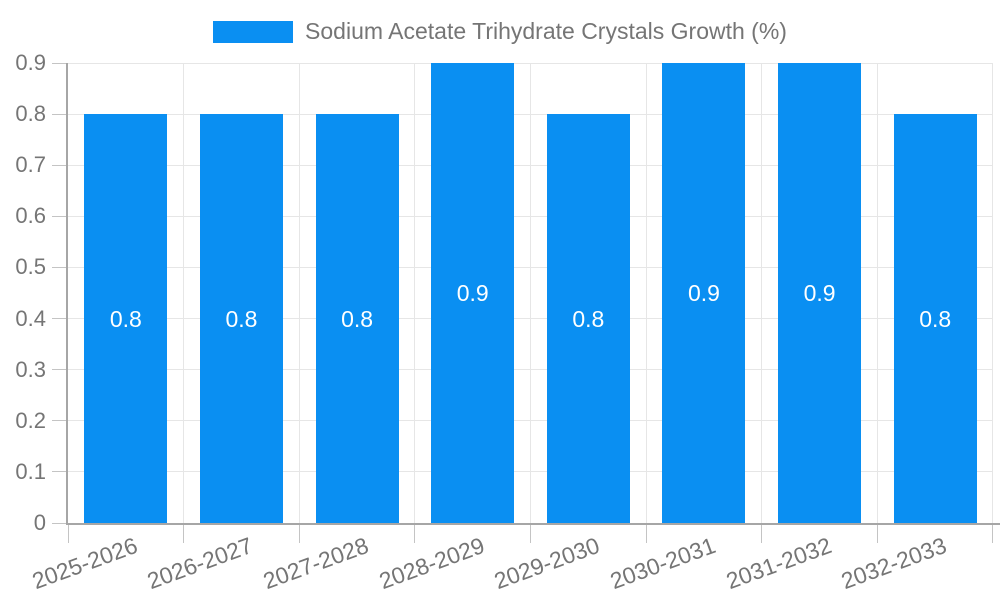 The height and width of the screenshot is (600, 1000). What do you see at coordinates (30, 420) in the screenshot?
I see `y-axis-label: 0.2` at bounding box center [30, 420].